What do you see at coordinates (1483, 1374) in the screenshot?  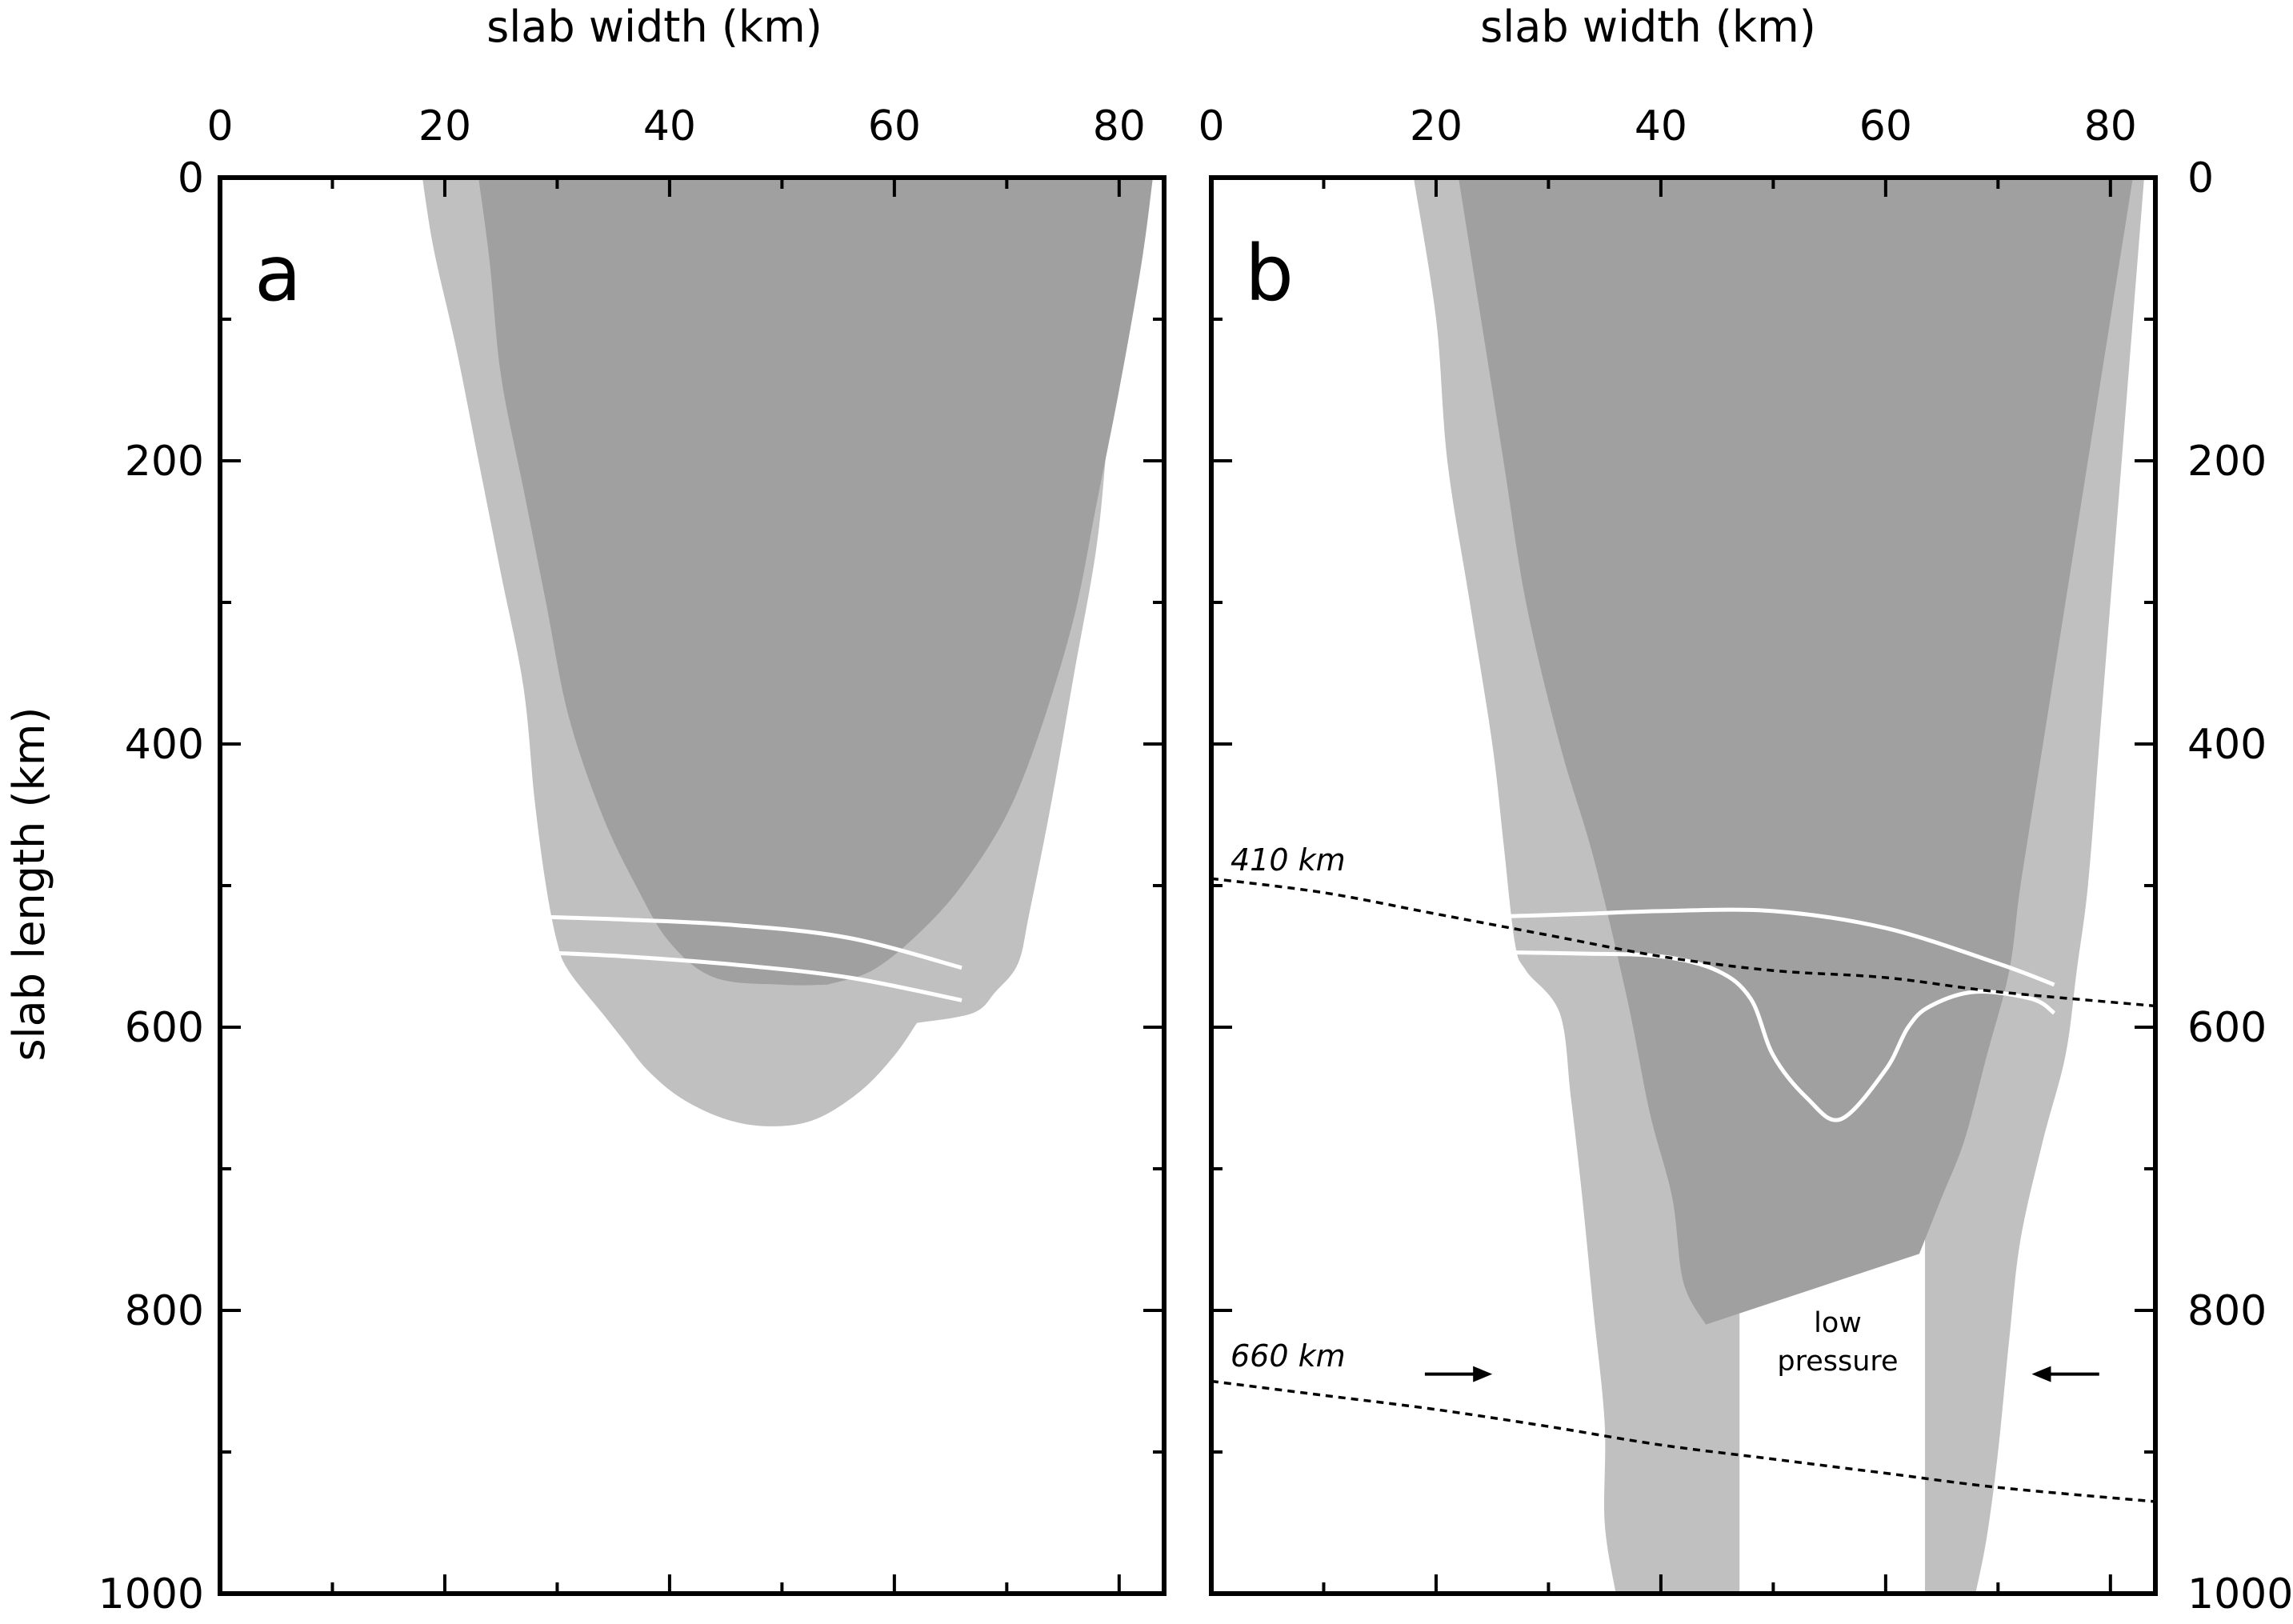 I see `arrow-right-head` at bounding box center [1483, 1374].